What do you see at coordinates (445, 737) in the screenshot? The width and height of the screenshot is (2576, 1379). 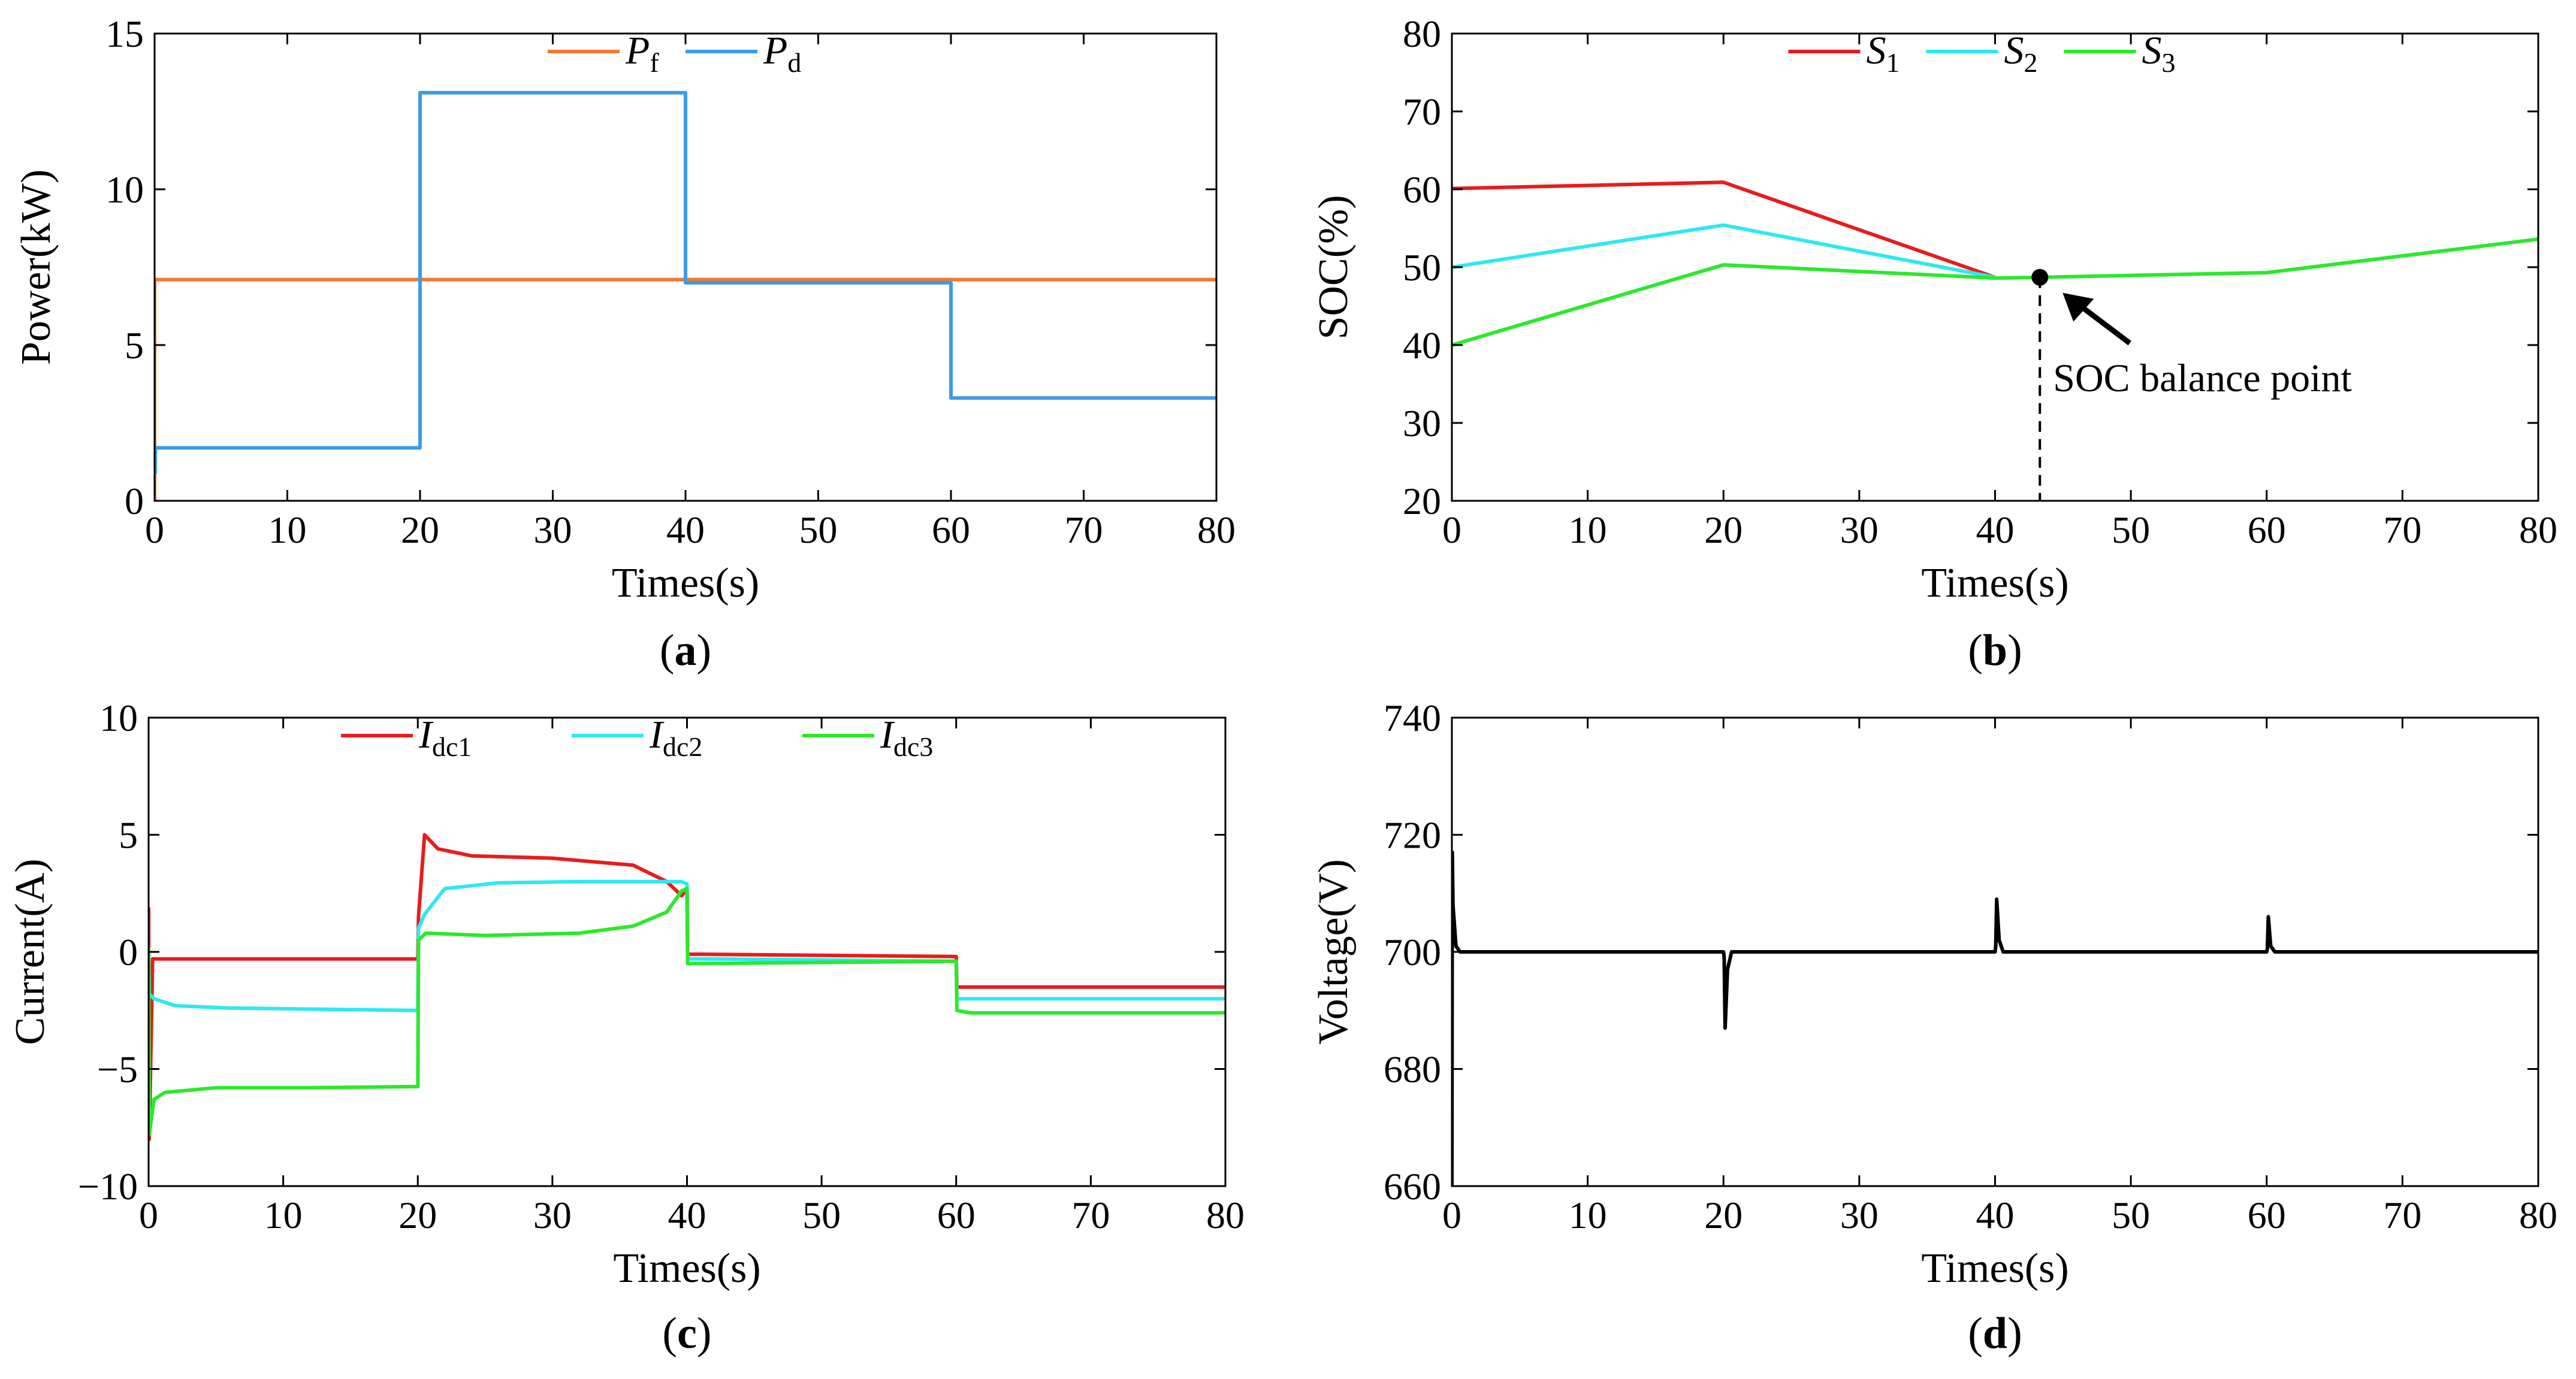 I see `legend-label: Idc1` at bounding box center [445, 737].